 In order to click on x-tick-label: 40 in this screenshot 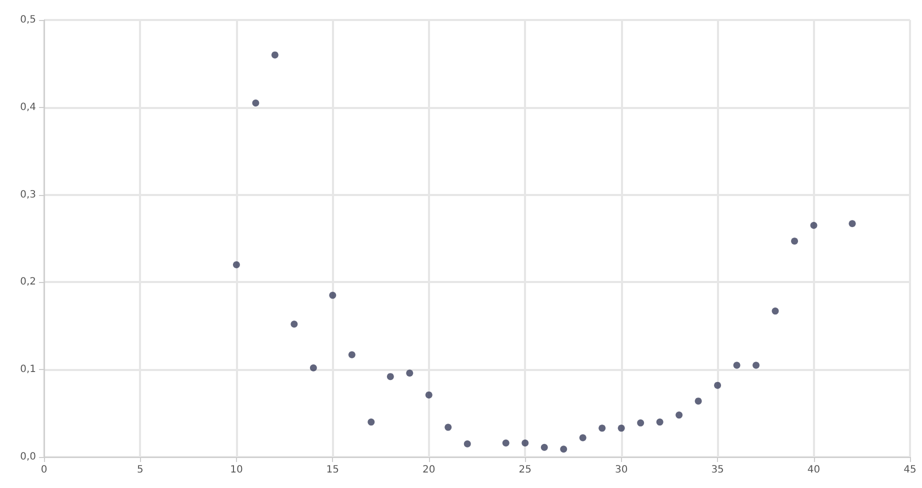, I will do `click(813, 470)`.